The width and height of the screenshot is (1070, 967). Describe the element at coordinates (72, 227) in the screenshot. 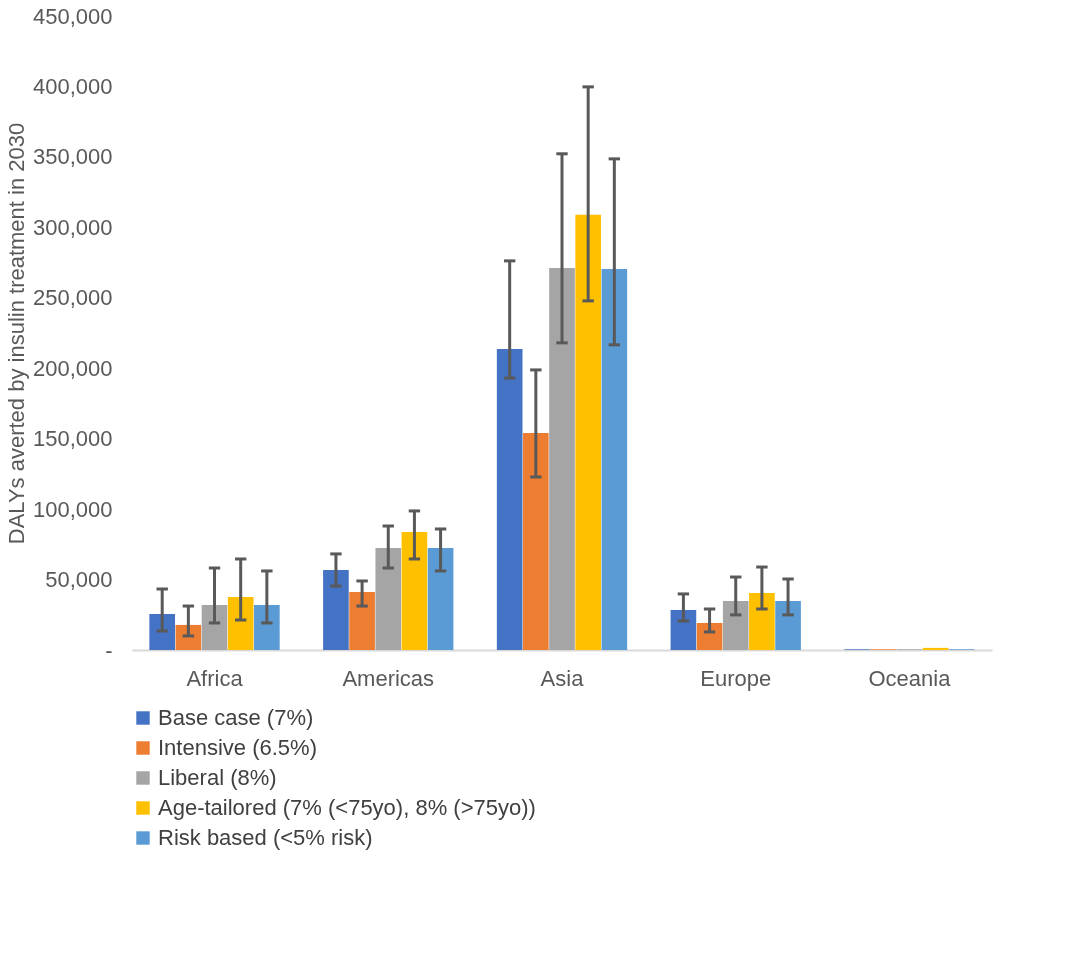

I see `y-tick-label: 300,000` at that location.